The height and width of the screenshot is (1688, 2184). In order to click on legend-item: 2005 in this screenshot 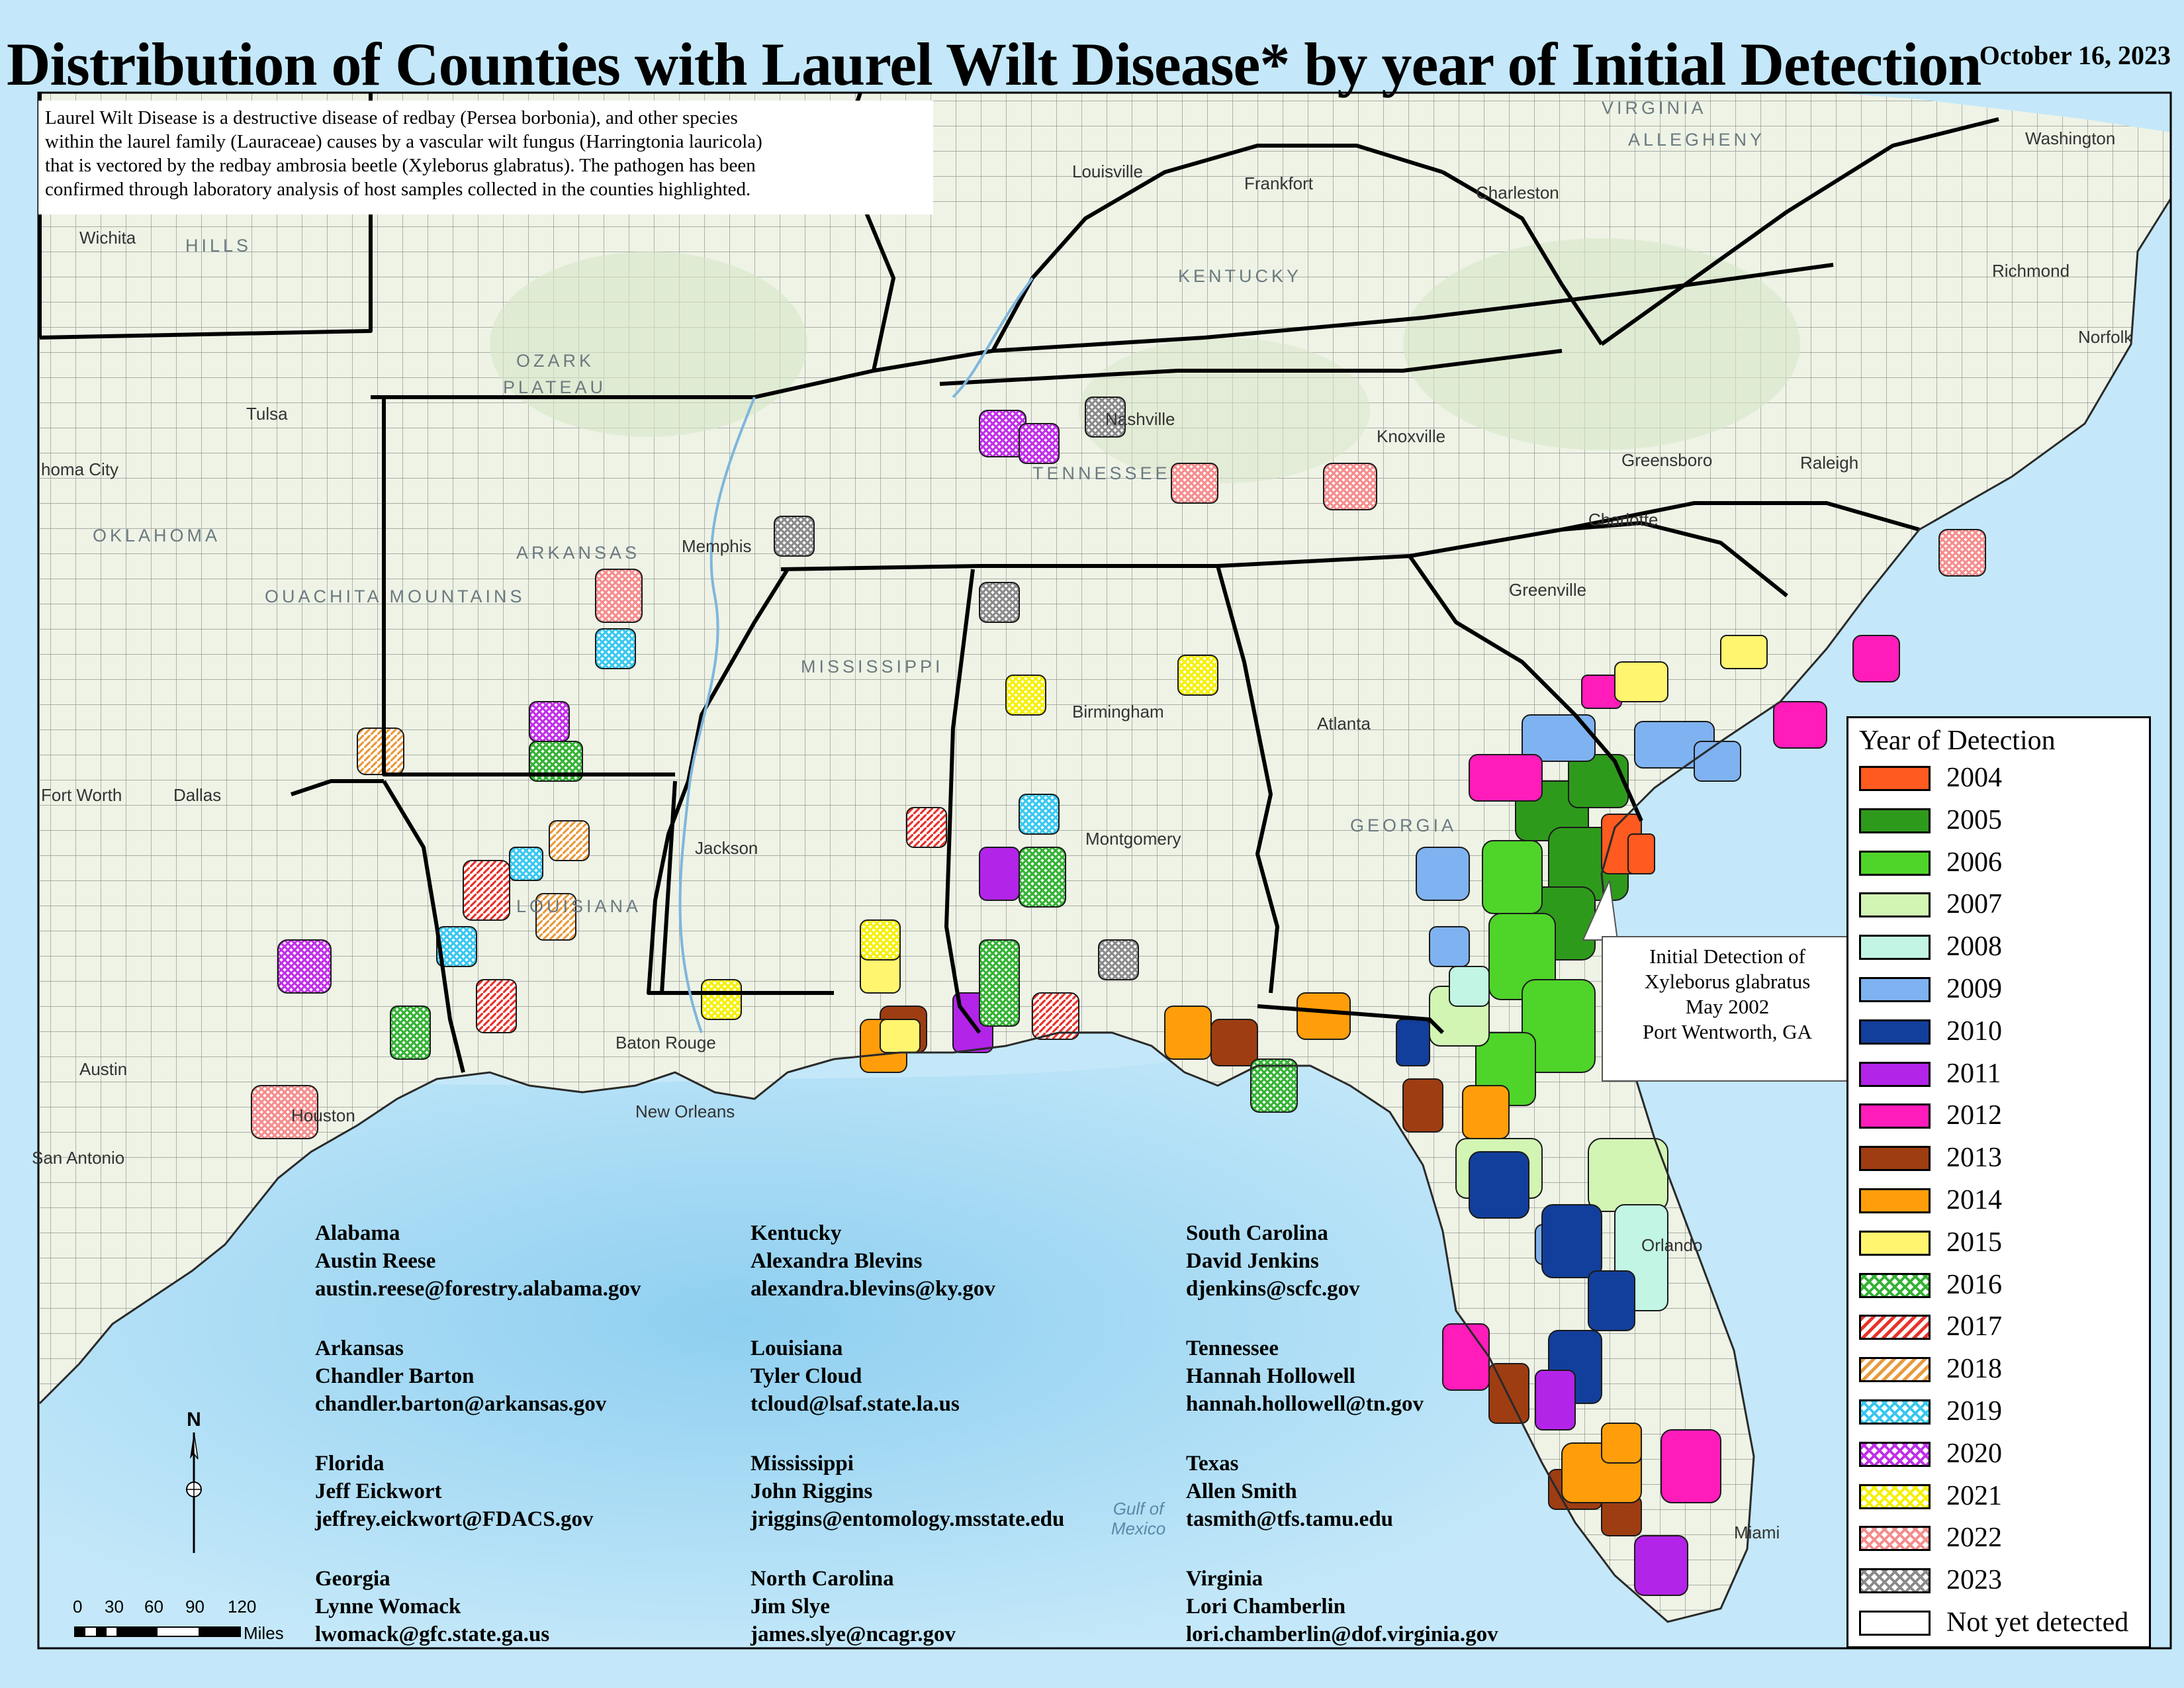, I will do `click(2002, 822)`.